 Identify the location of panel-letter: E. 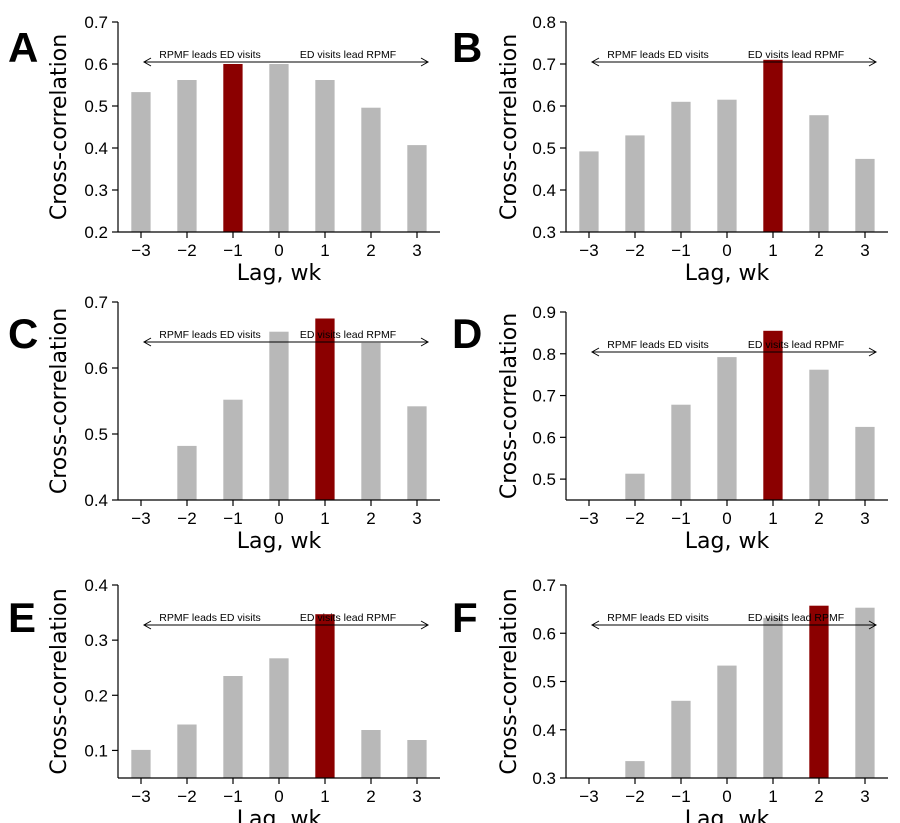
(22, 617).